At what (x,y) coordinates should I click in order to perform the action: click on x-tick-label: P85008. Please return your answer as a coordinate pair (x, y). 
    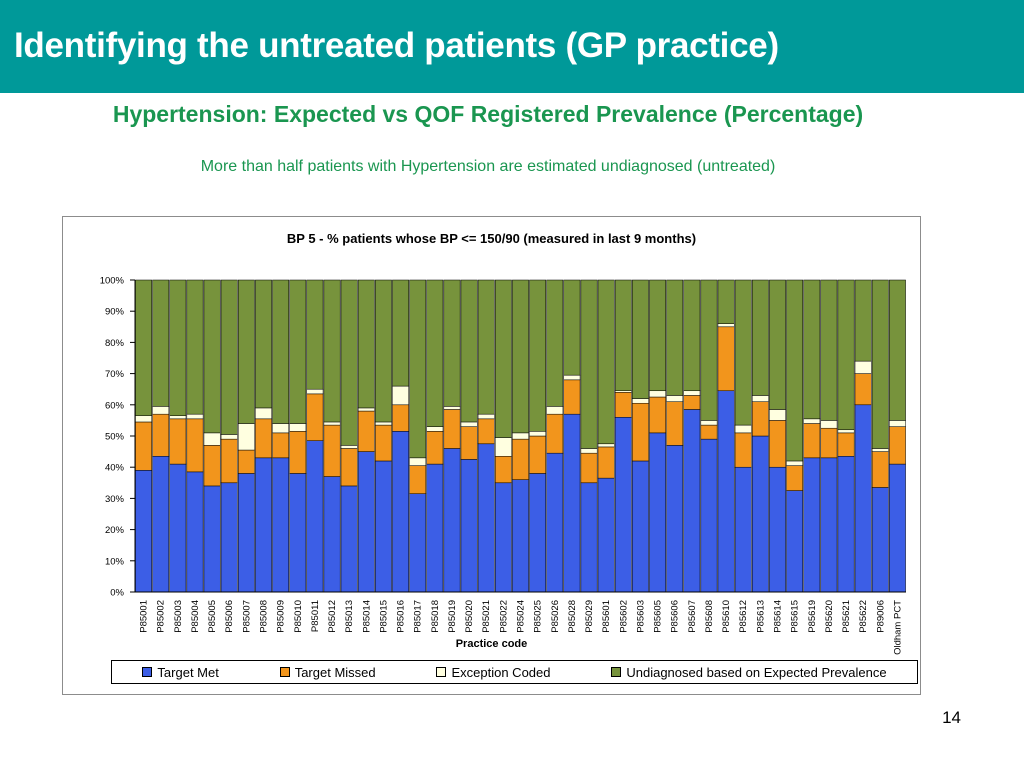
    Looking at the image, I should click on (264, 616).